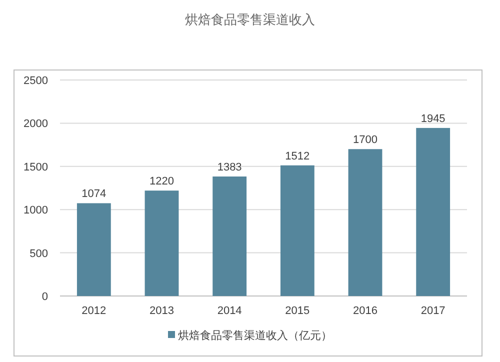 The height and width of the screenshot is (362, 500). What do you see at coordinates (250, 19) in the screenshot?
I see `chart-title: 烘焙食品零售渠道收入` at bounding box center [250, 19].